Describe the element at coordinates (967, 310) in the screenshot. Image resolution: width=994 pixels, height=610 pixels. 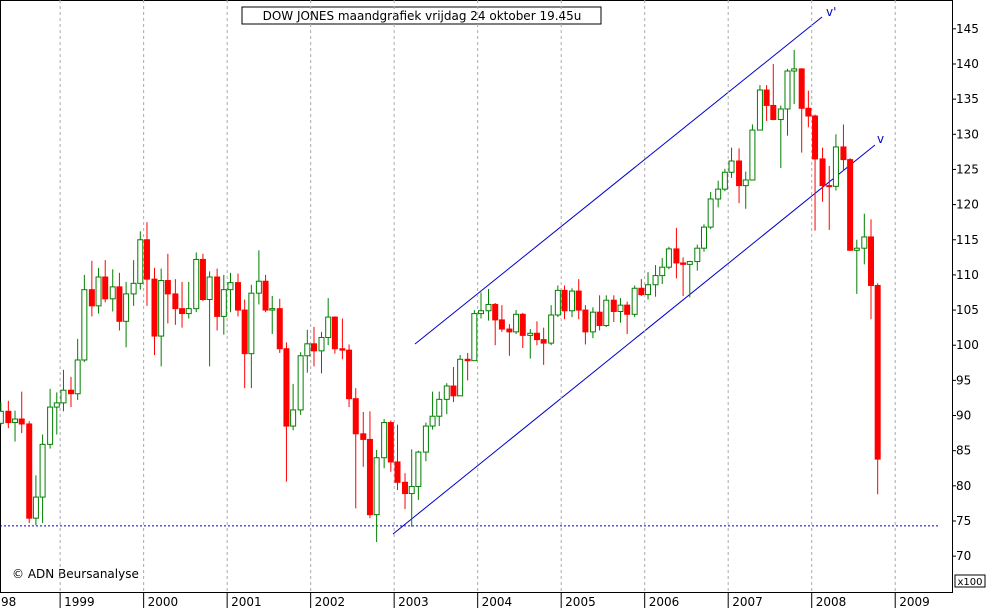
I see `y-tick-label: 105` at that location.